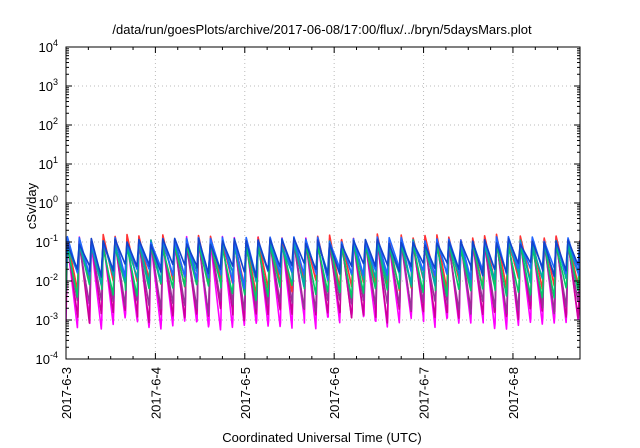 The height and width of the screenshot is (448, 640). What do you see at coordinates (48, 85) in the screenshot?
I see `y-tick-label: 10³` at bounding box center [48, 85].